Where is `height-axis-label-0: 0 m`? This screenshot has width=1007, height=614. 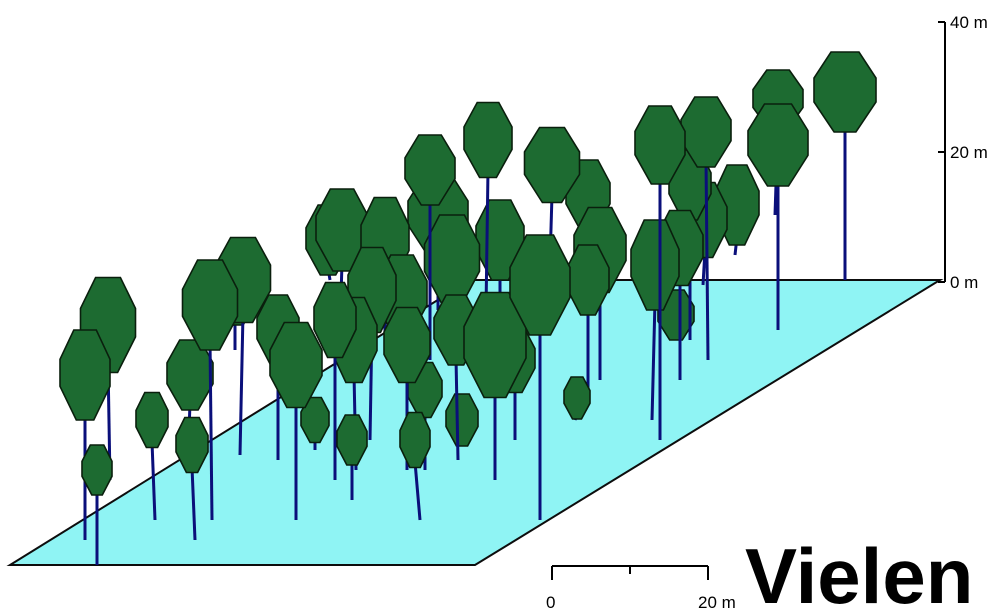
height-axis-label-0: 0 m is located at coordinates (964, 282).